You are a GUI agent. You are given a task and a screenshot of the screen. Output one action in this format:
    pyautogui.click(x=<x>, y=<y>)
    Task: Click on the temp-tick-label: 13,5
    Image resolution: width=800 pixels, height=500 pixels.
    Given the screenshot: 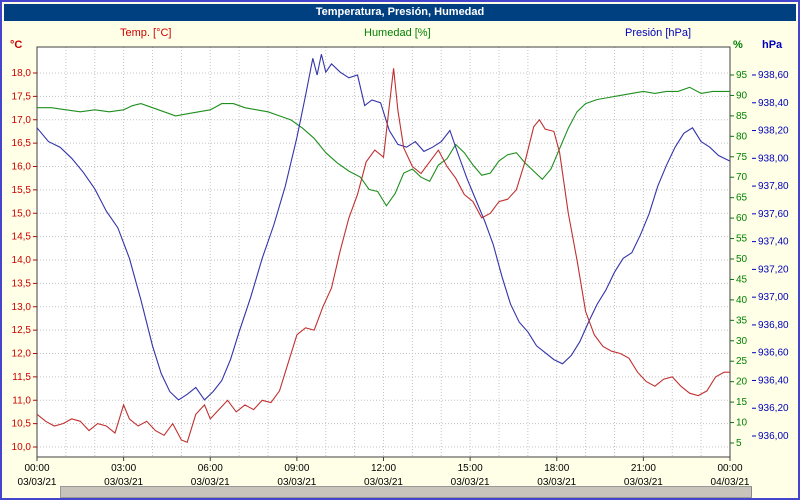 What is the action you would take?
    pyautogui.click(x=22, y=283)
    